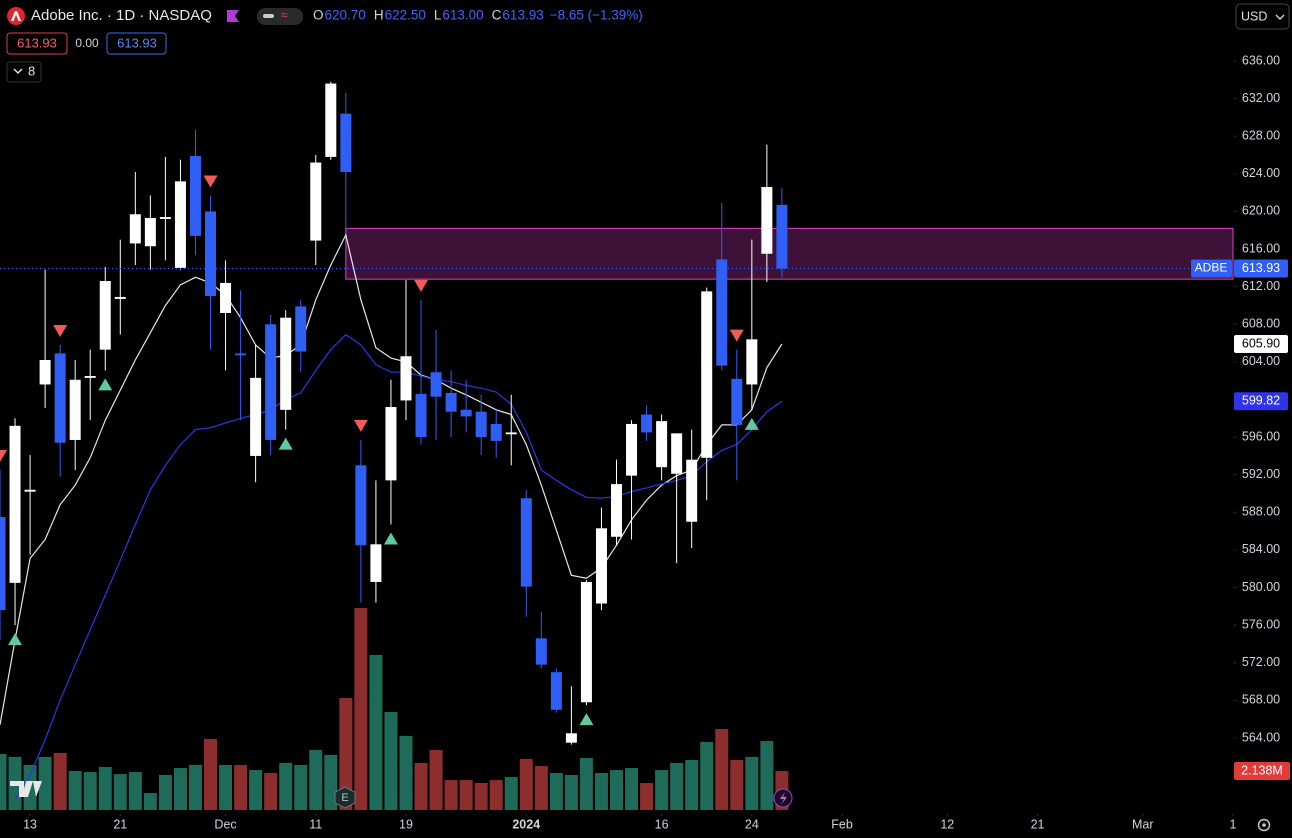  Describe the element at coordinates (24, 72) in the screenshot. I see `indicator-toggle` at that location.